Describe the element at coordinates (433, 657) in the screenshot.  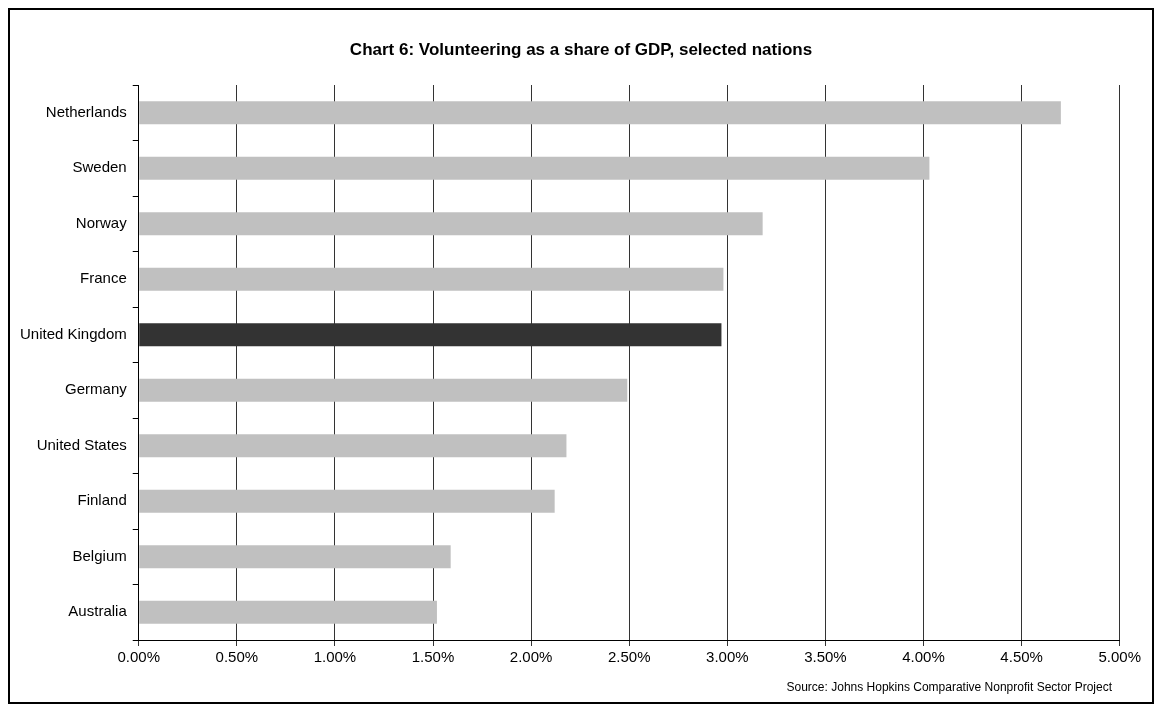
I see `x-tick-label: 1.50%` at that location.